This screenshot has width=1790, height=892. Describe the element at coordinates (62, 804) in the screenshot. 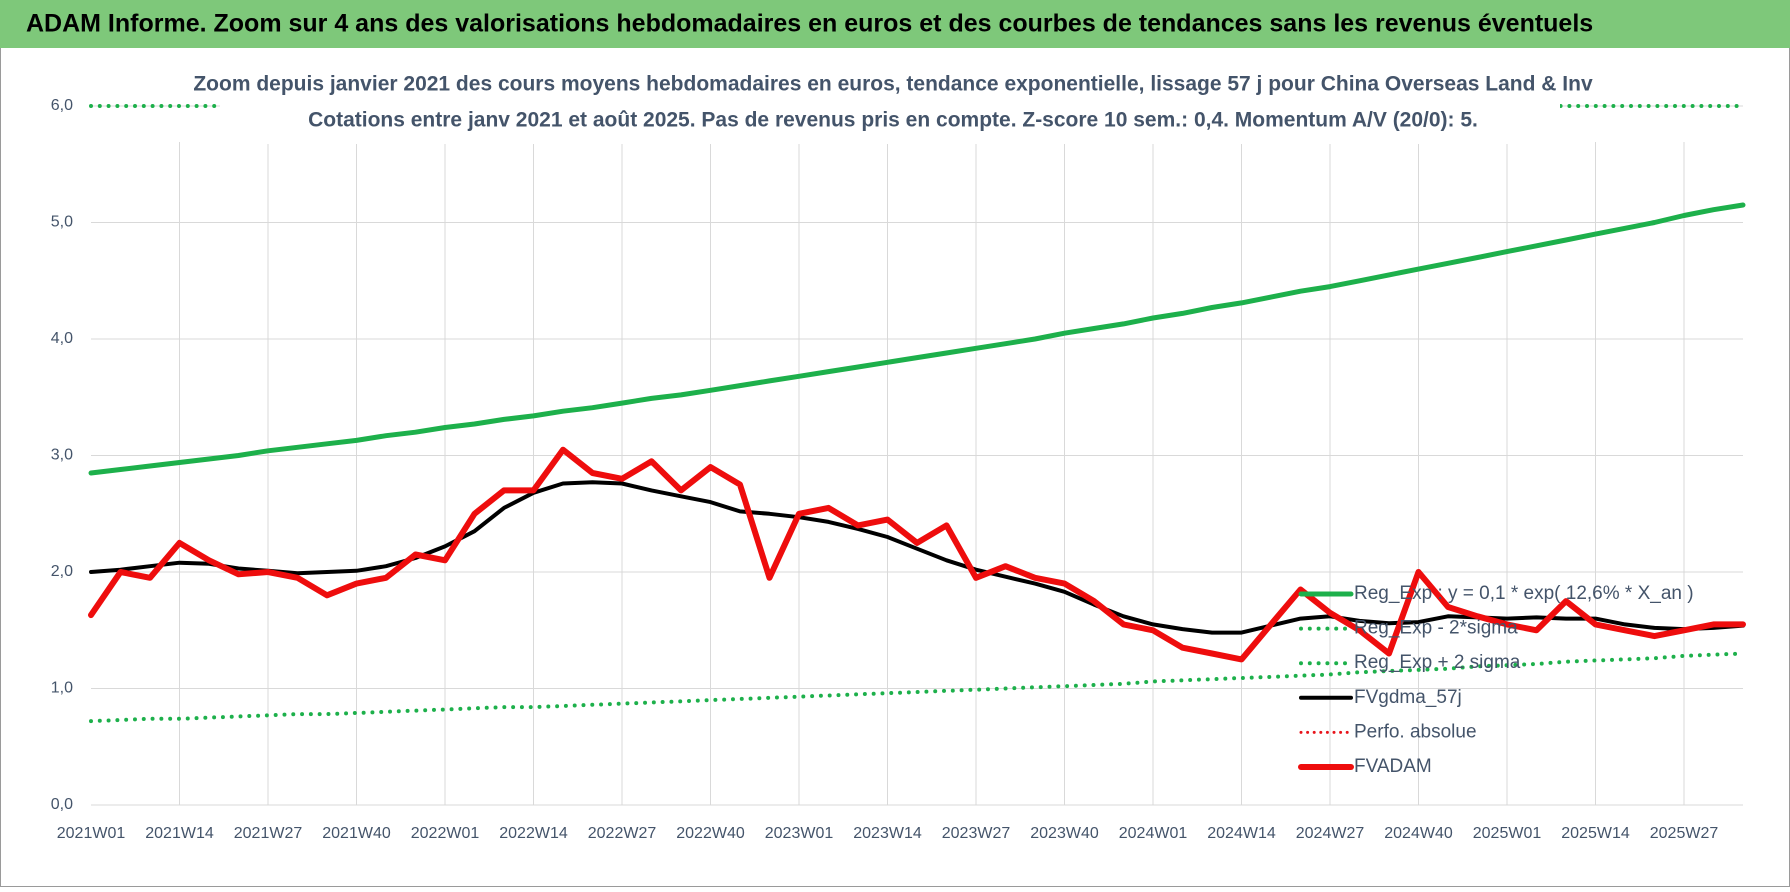

I see `y-tick-label: 0,0` at that location.